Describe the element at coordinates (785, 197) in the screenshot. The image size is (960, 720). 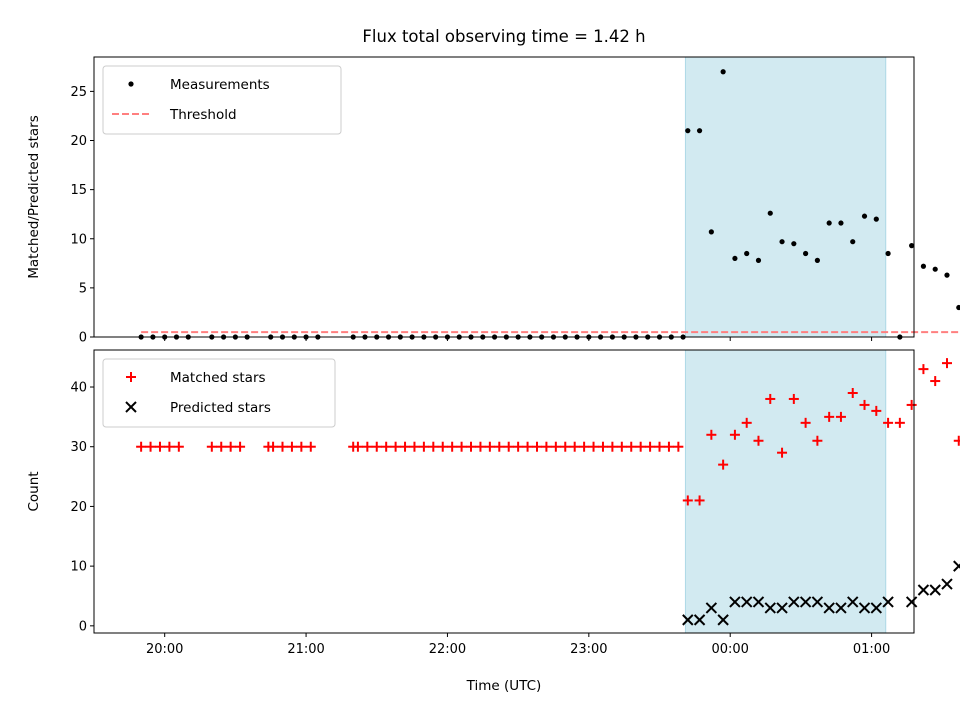
I see `observation-span` at that location.